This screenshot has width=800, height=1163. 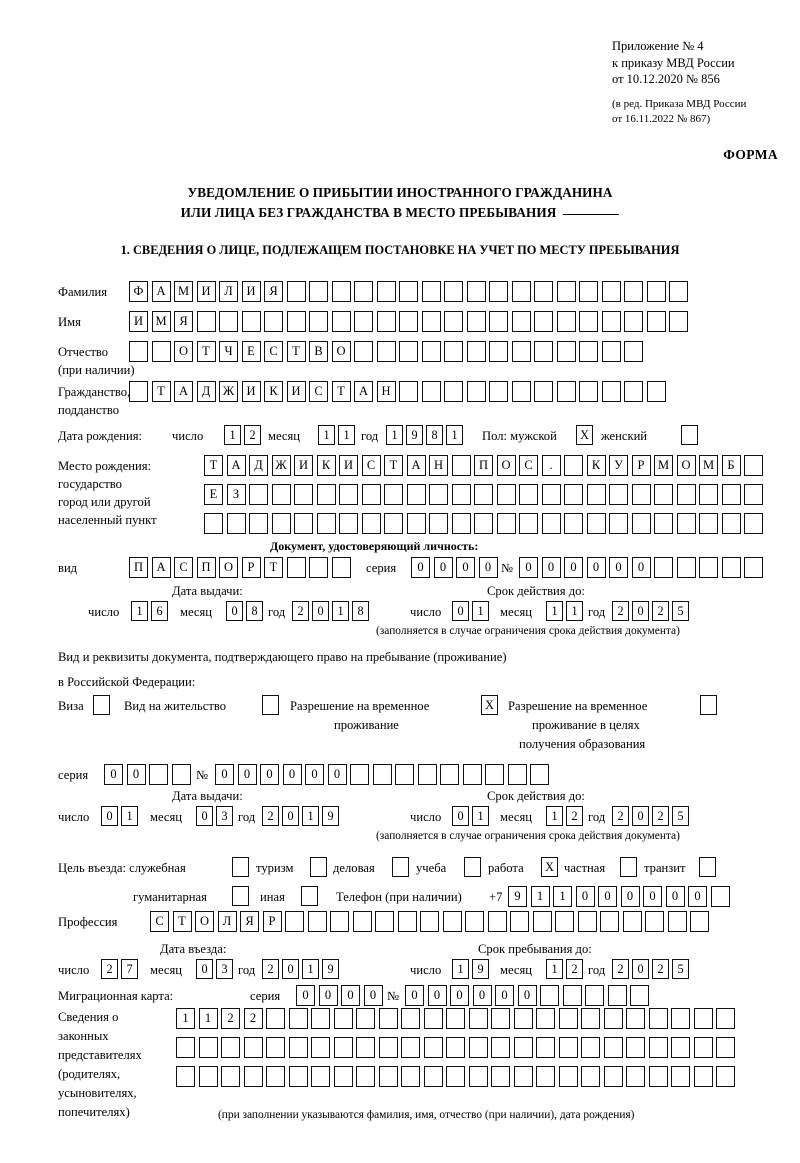 I want to click on char-box: 1, so click(x=310, y=969).